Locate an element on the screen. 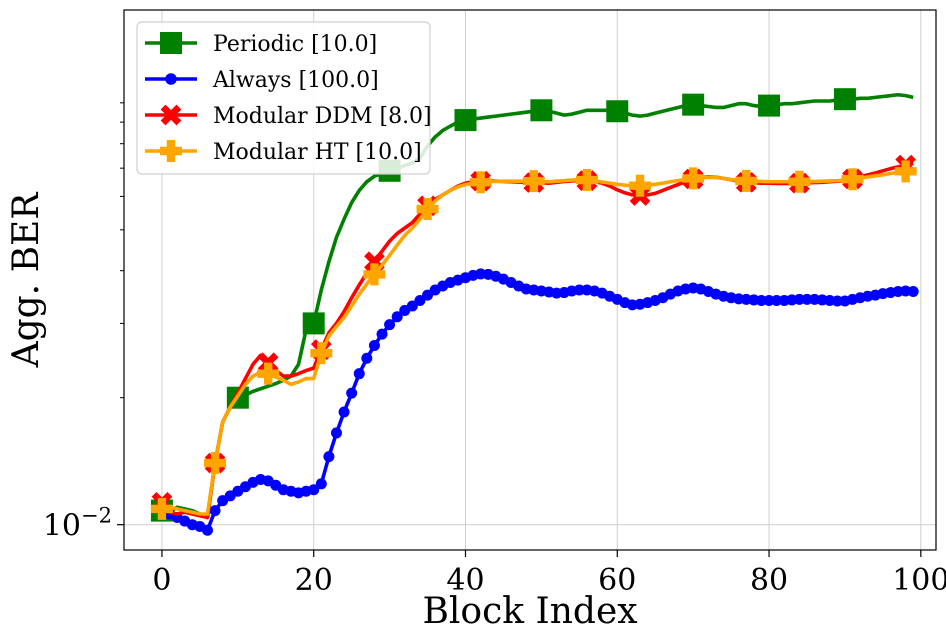 The width and height of the screenshot is (946, 641). legend-label: Periodic [10.0] is located at coordinates (295, 44).